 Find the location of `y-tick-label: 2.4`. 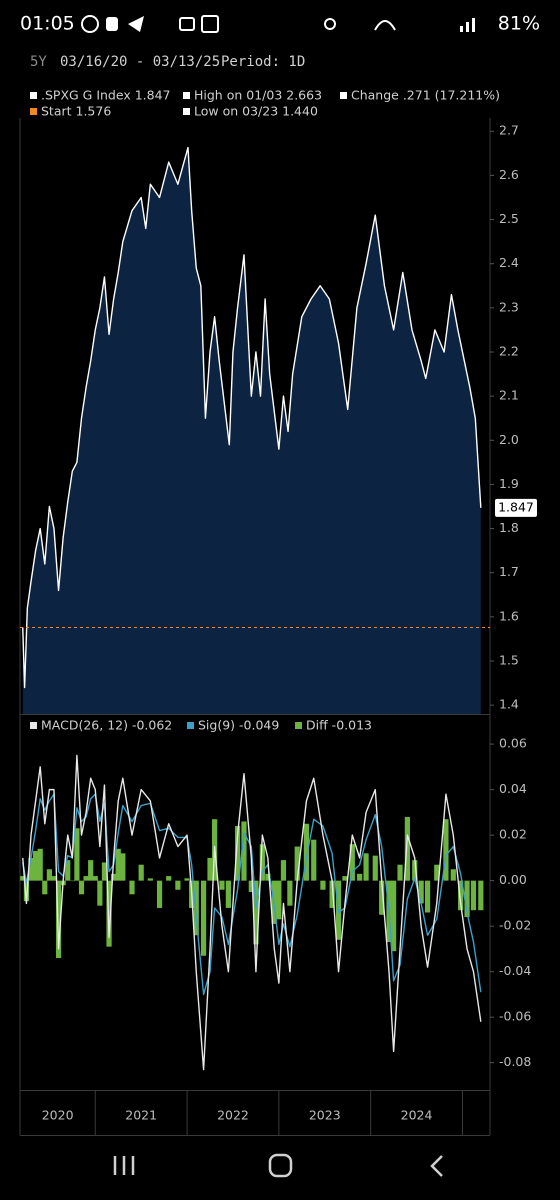

y-tick-label: 2.4 is located at coordinates (509, 262).